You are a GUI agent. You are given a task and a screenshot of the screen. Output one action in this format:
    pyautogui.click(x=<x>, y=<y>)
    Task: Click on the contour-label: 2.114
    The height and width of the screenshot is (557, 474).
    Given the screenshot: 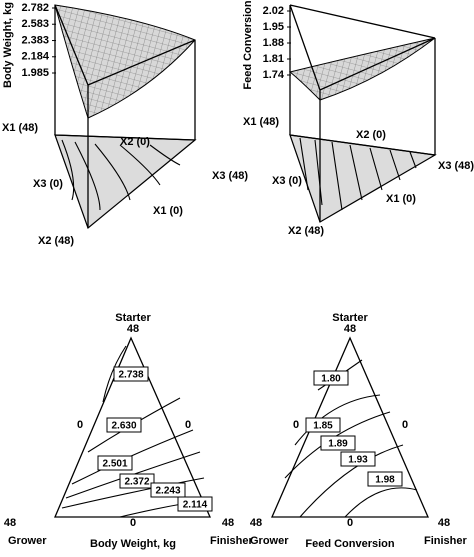 What is the action you would take?
    pyautogui.click(x=195, y=505)
    